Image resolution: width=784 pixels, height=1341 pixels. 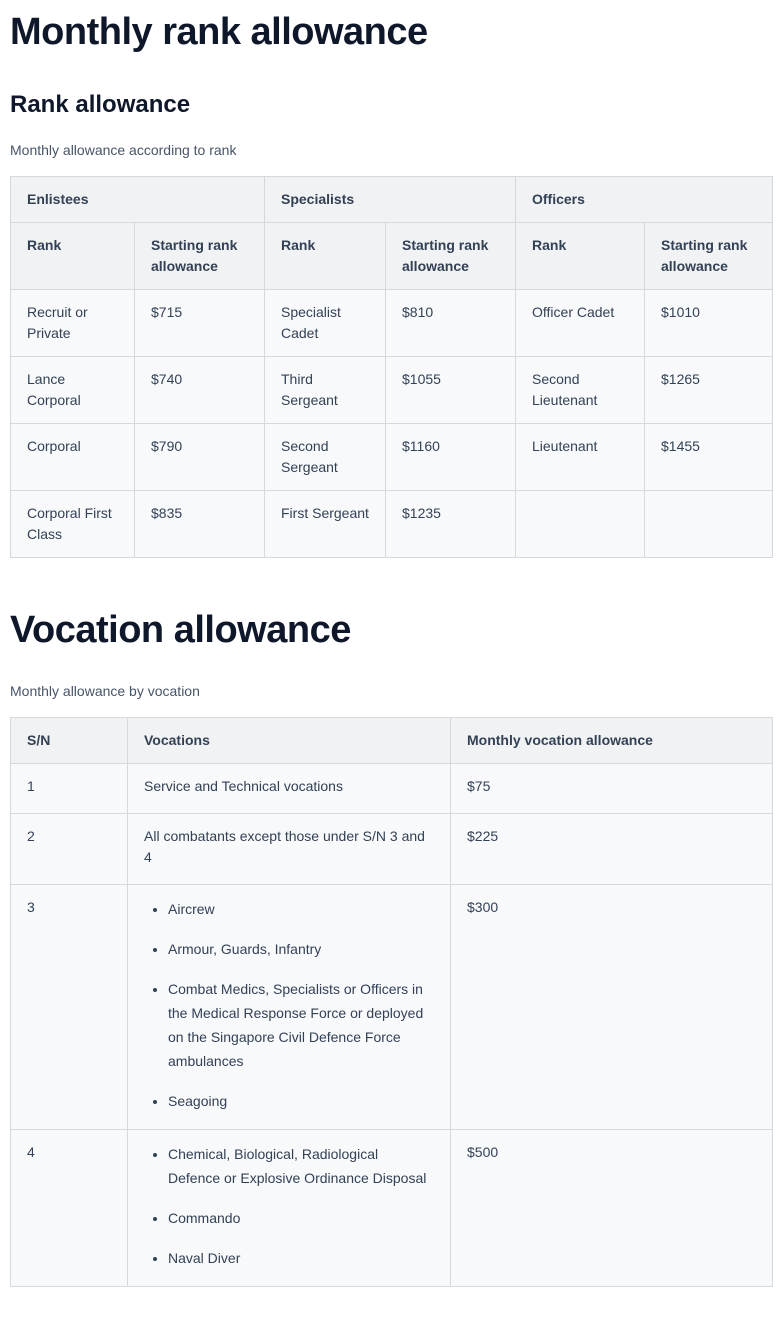 I want to click on column-header-amount: Monthly vocation allowance, so click(x=611, y=740).